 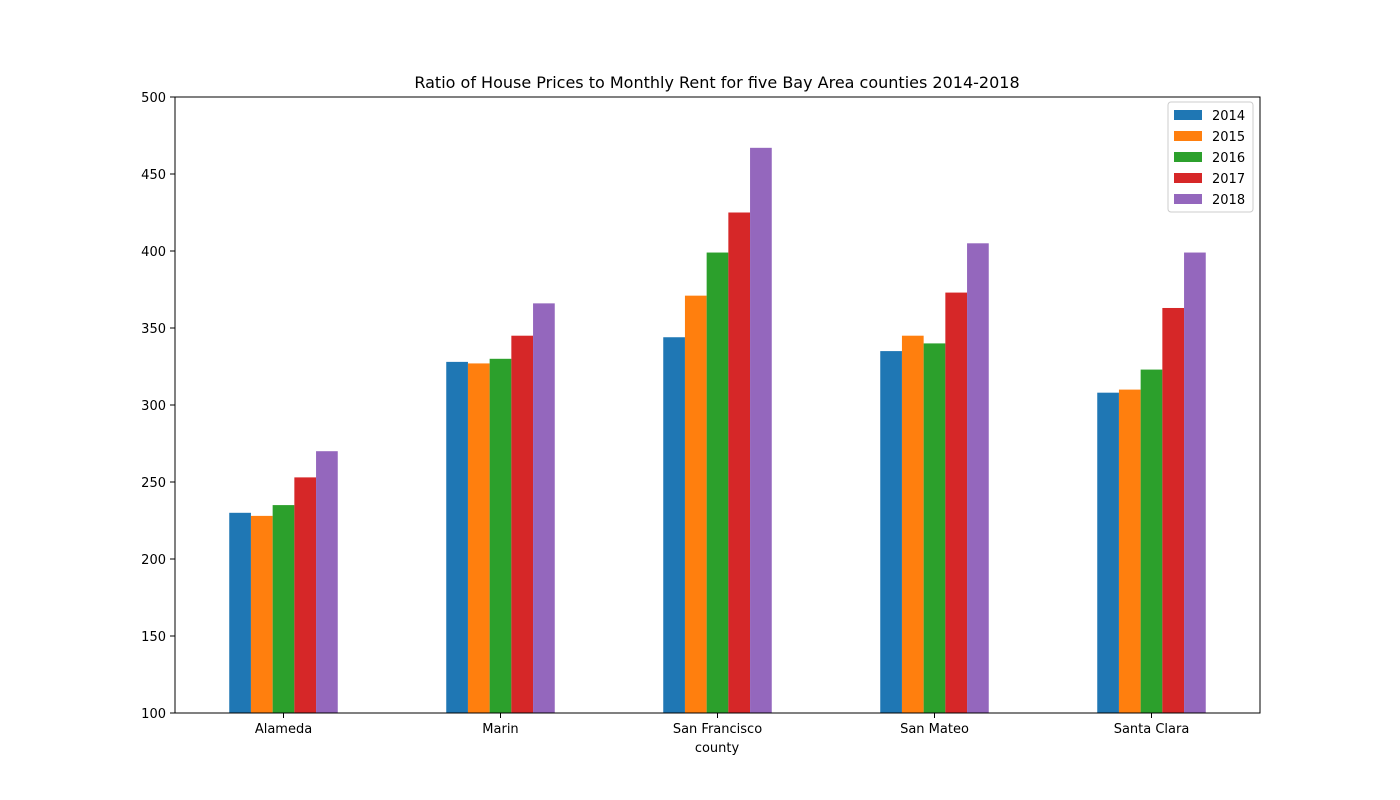 What do you see at coordinates (153, 98) in the screenshot?
I see `y-tick-label: 500` at bounding box center [153, 98].